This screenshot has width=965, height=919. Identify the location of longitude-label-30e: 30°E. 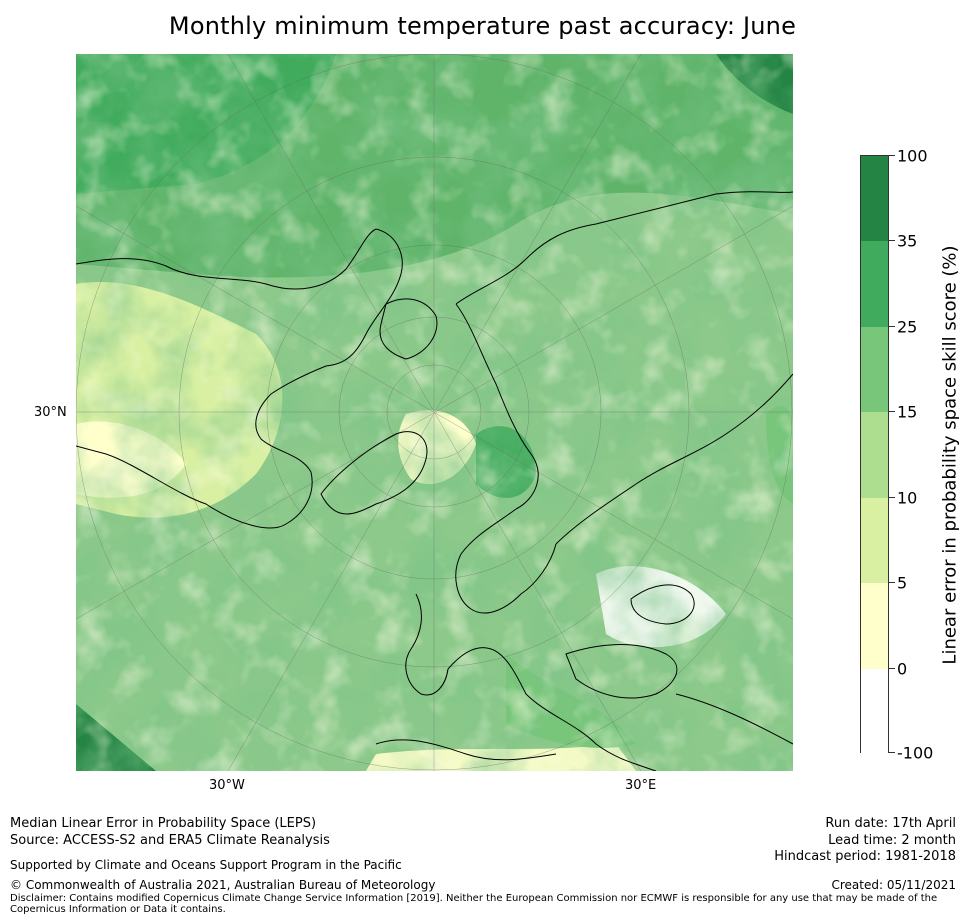
(641, 785).